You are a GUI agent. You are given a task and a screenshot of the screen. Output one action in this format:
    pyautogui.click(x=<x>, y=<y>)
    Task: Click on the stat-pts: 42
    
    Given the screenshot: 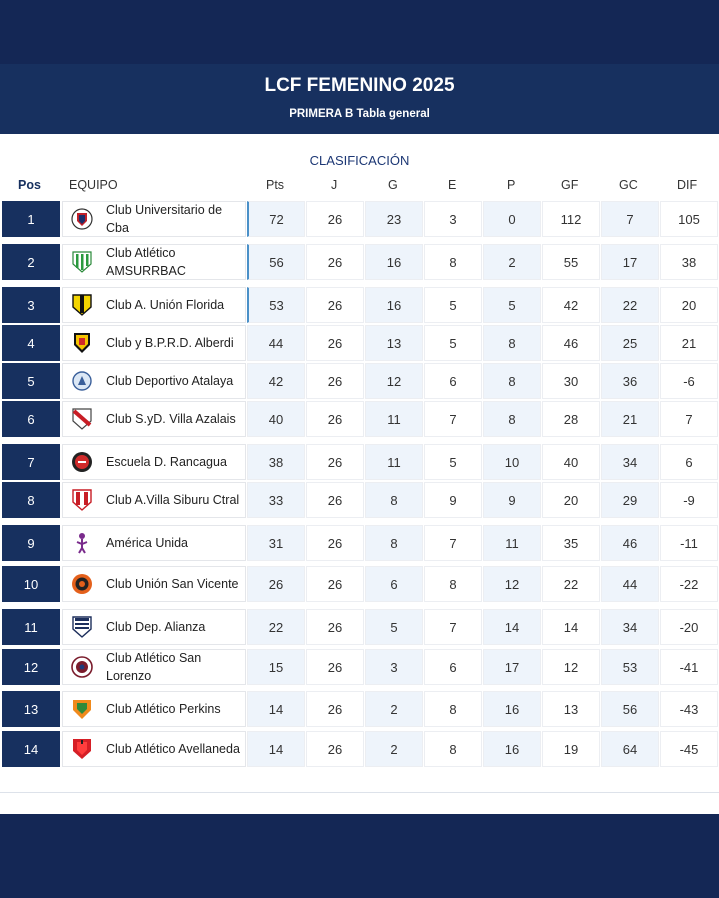 What is the action you would take?
    pyautogui.click(x=276, y=381)
    